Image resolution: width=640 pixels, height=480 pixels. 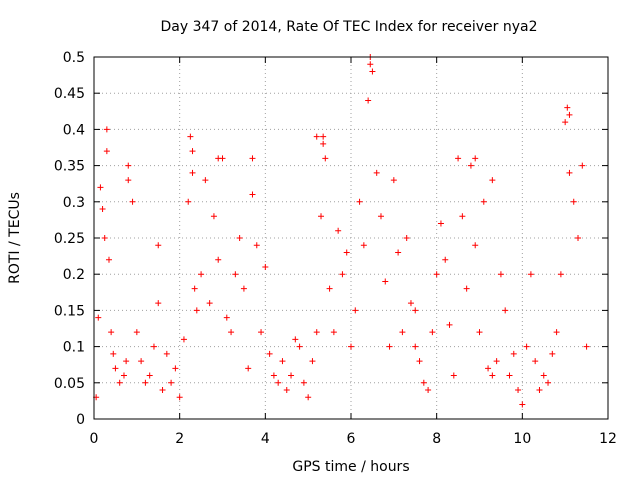 What do you see at coordinates (80, 420) in the screenshot?
I see `y-tick-label: 0` at bounding box center [80, 420].